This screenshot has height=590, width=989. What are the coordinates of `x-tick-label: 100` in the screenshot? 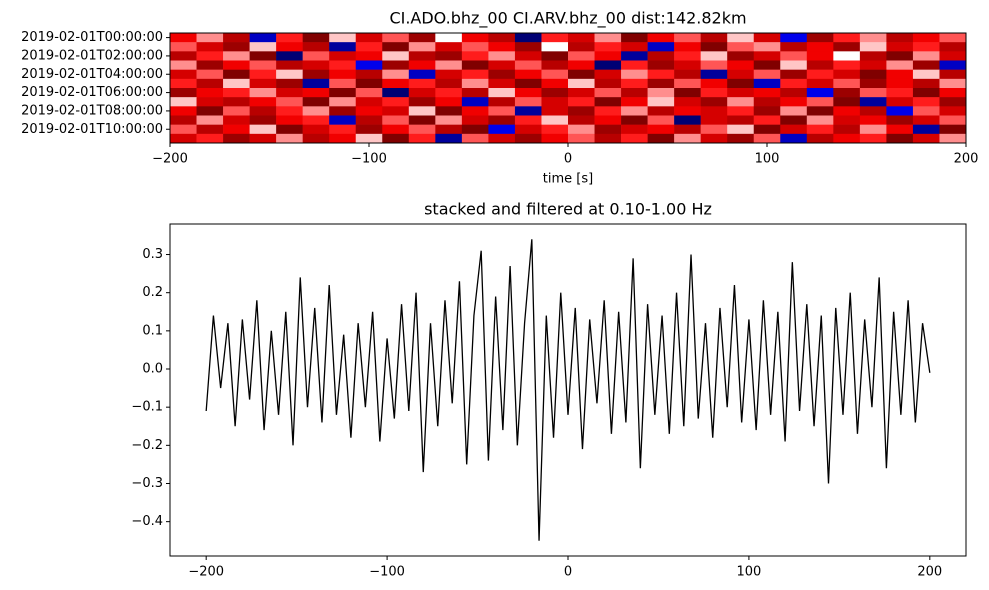 It's located at (748, 572).